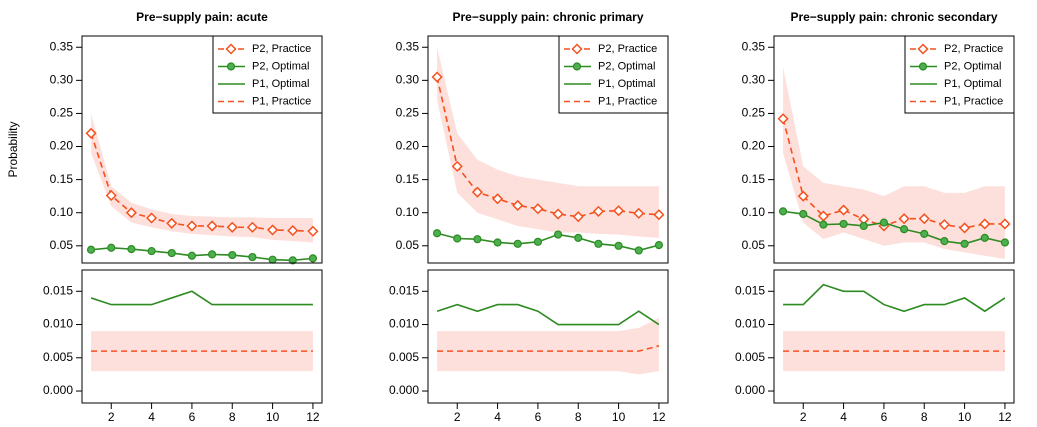 The image size is (1037, 427). I want to click on legend-box, so click(267, 74).